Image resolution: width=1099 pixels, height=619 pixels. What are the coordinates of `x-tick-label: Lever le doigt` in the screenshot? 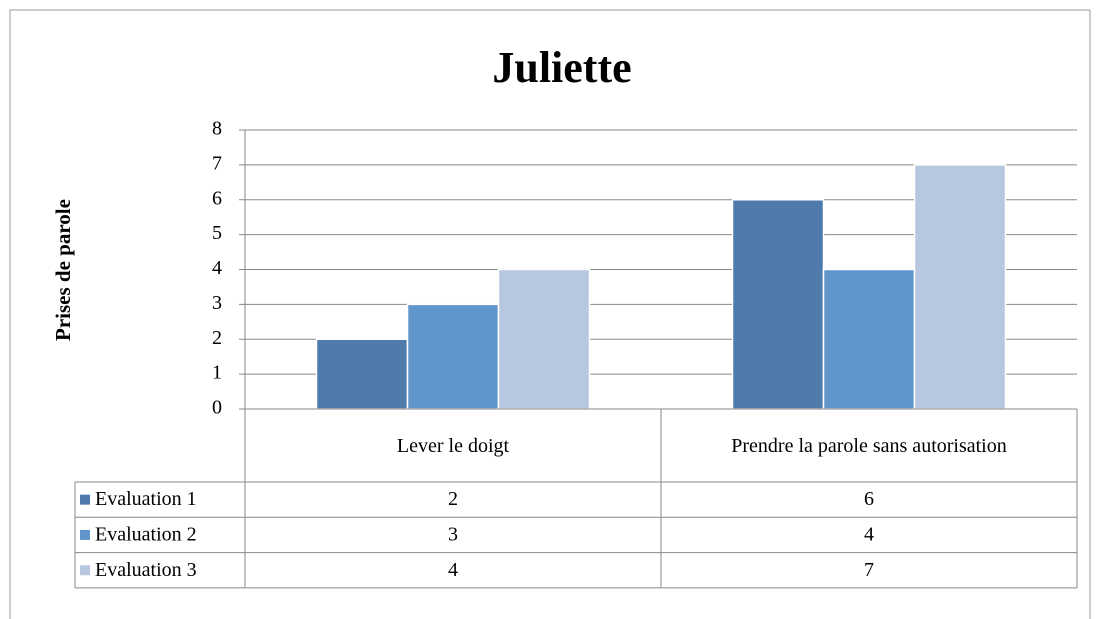 It's located at (453, 445).